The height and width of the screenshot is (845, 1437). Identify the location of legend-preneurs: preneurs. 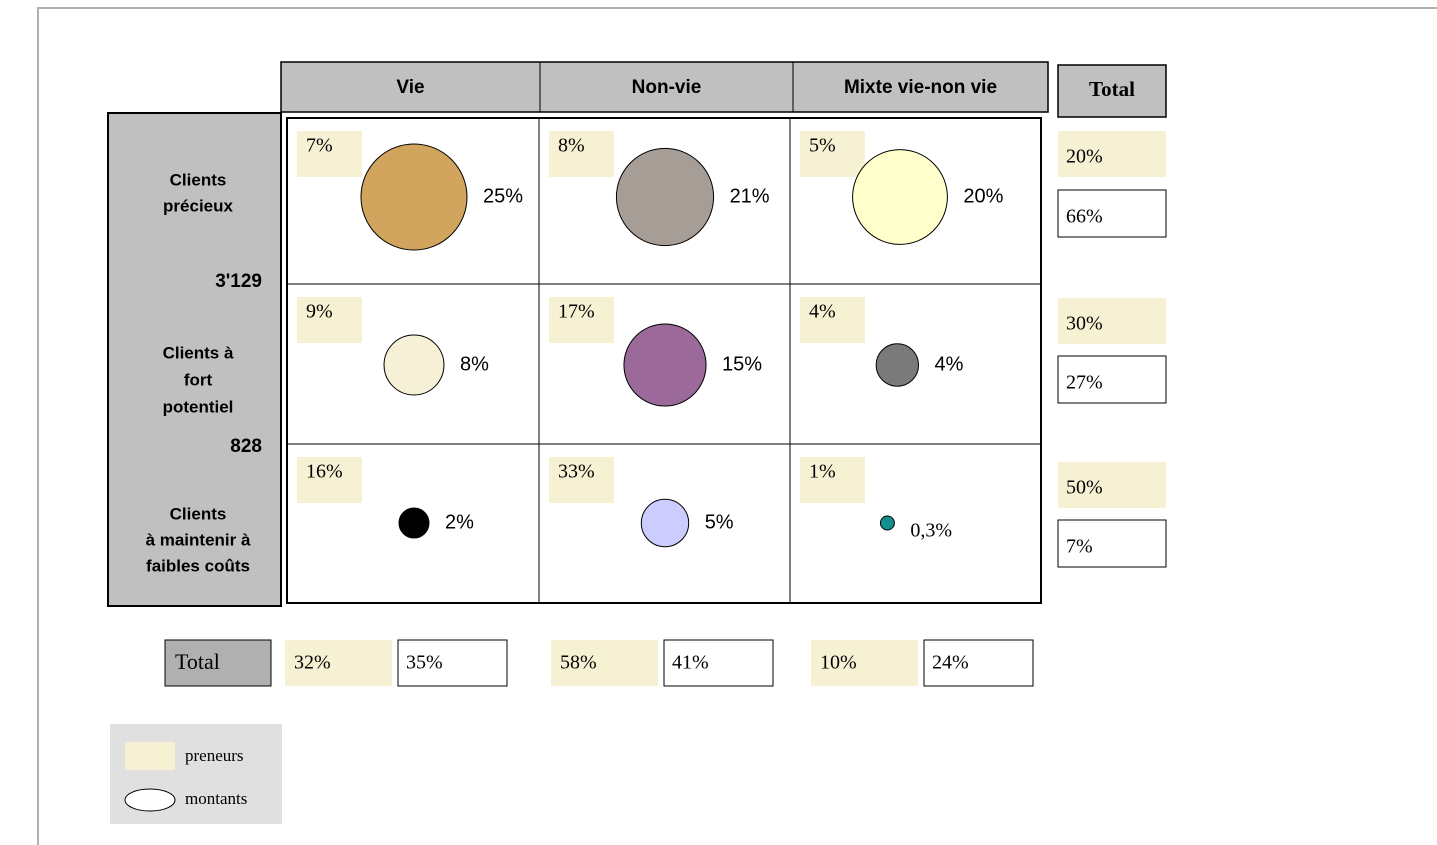
(214, 755).